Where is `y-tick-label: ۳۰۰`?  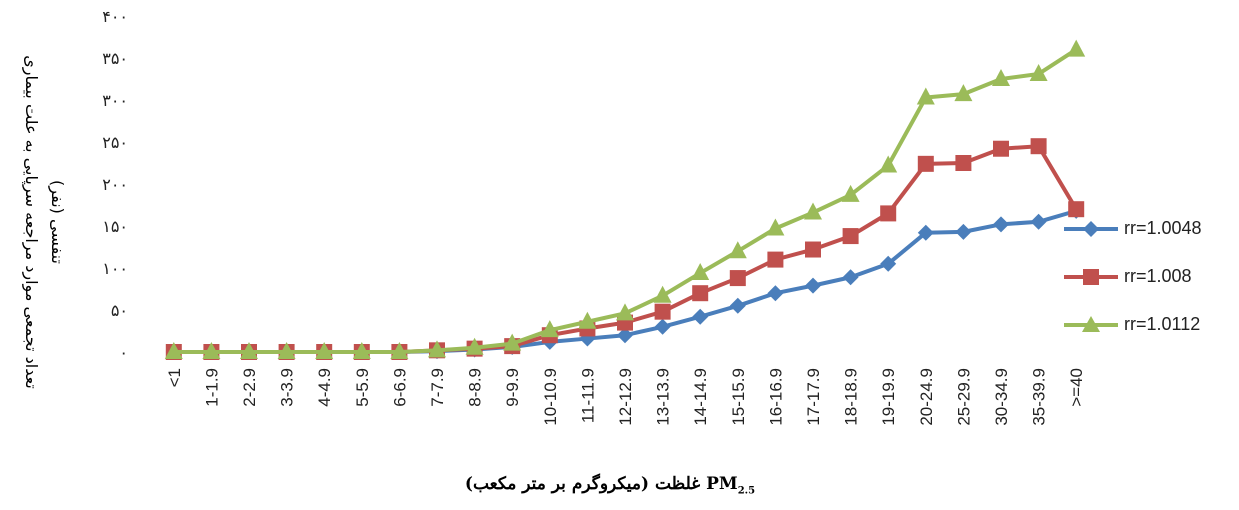
y-tick-label: ۳۰۰ is located at coordinates (115, 100).